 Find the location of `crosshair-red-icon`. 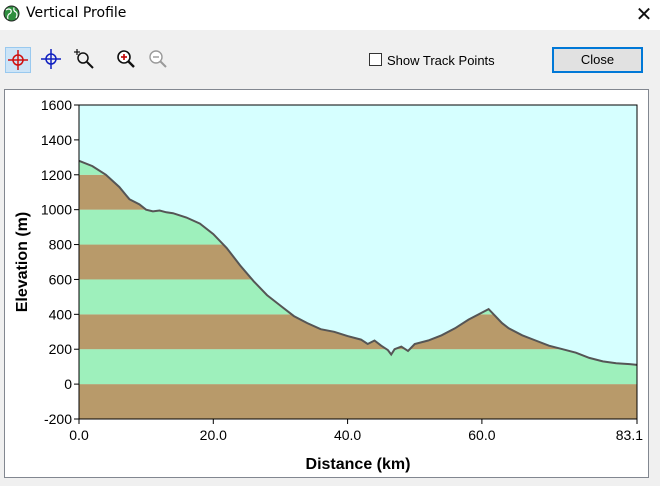

crosshair-red-icon is located at coordinates (18, 60).